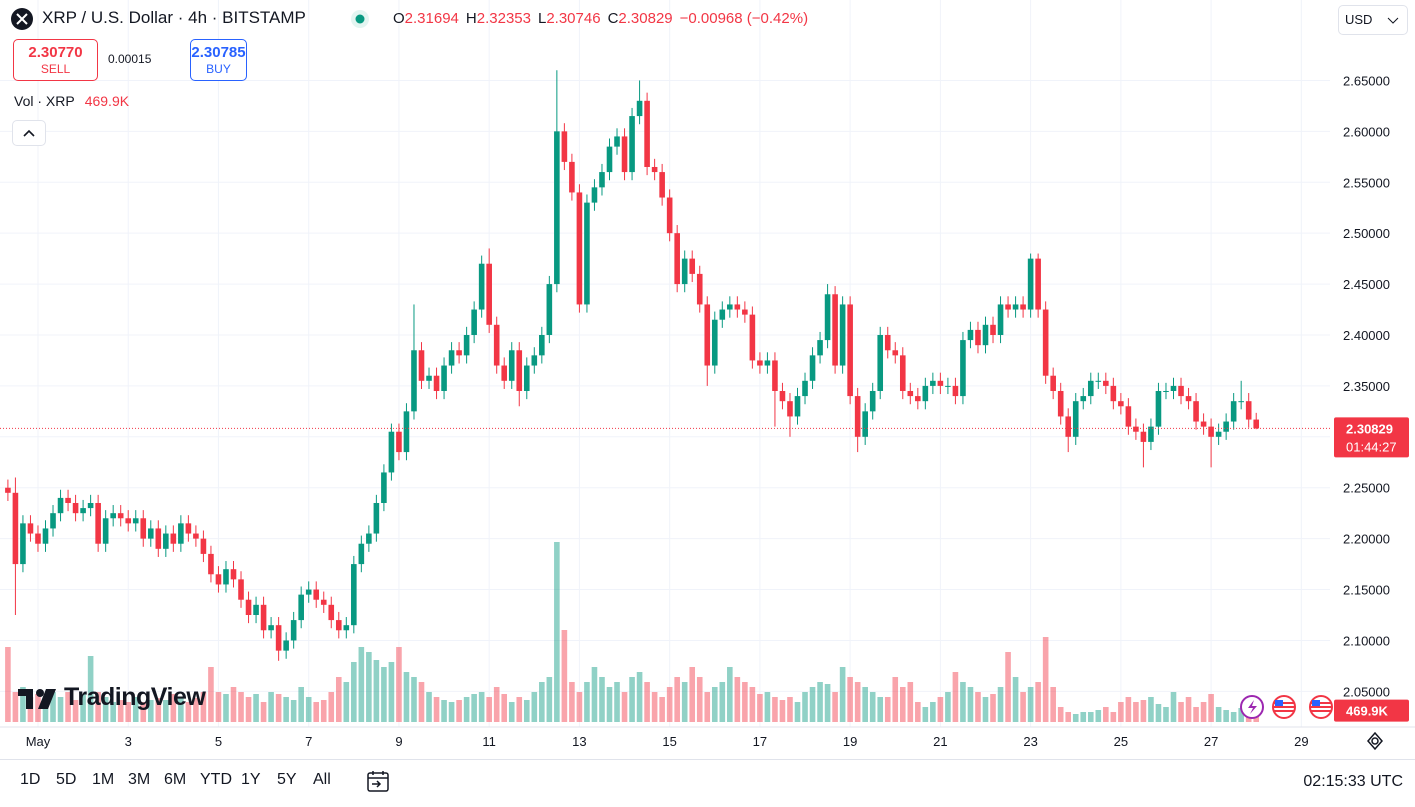  Describe the element at coordinates (1393, 20) in the screenshot. I see `chevron` at that location.